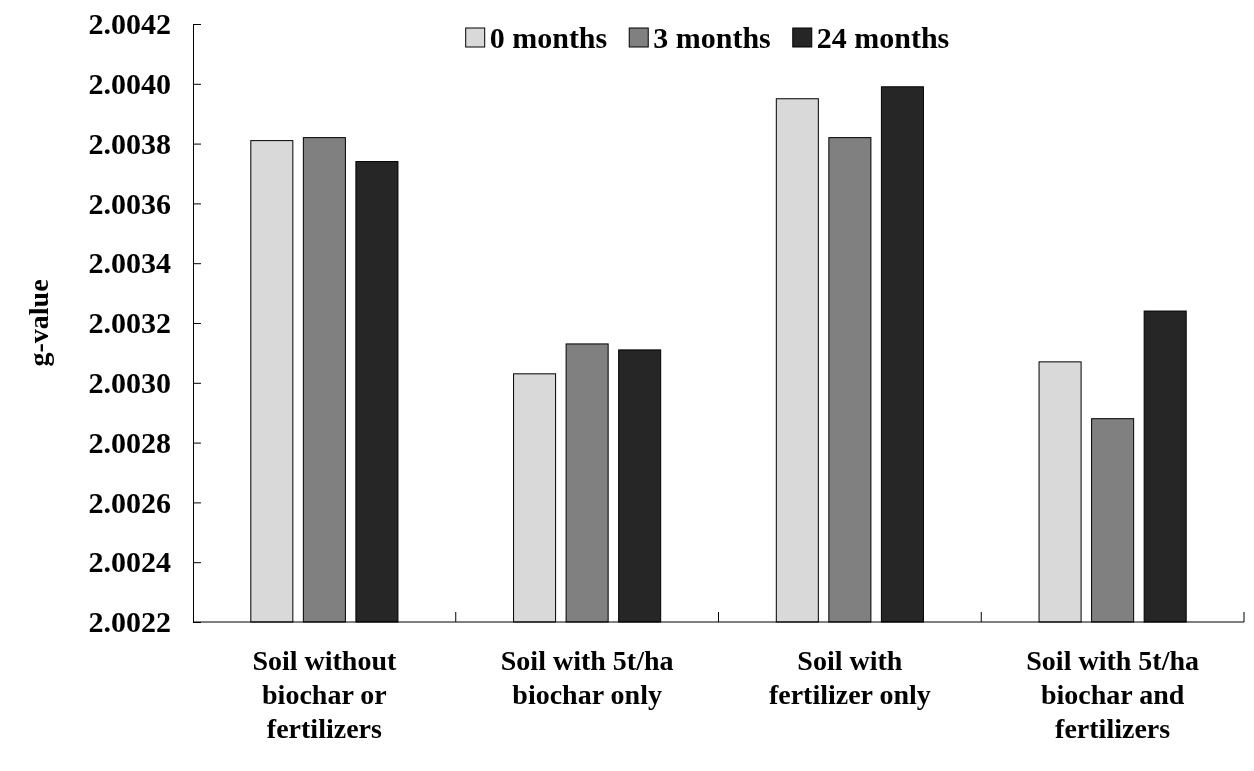  Describe the element at coordinates (129, 562) in the screenshot. I see `y-tick-label: 2.0024` at that location.